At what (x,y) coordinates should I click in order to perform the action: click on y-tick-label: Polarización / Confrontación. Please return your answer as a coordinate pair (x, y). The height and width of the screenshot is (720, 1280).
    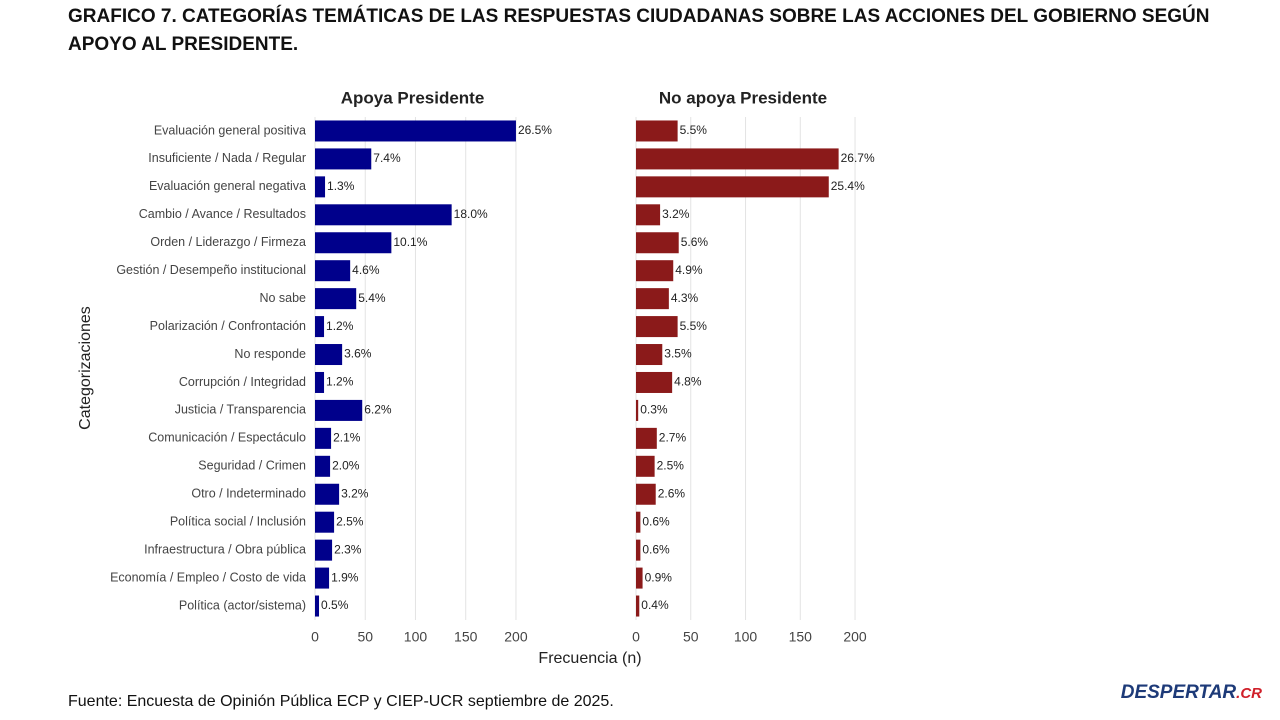
    Looking at the image, I should click on (228, 326).